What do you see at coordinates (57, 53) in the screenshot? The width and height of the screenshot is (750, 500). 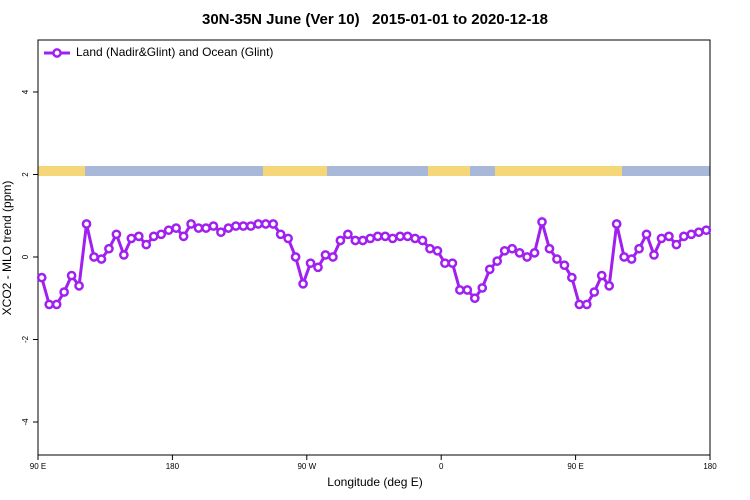 I see `legend-marker` at bounding box center [57, 53].